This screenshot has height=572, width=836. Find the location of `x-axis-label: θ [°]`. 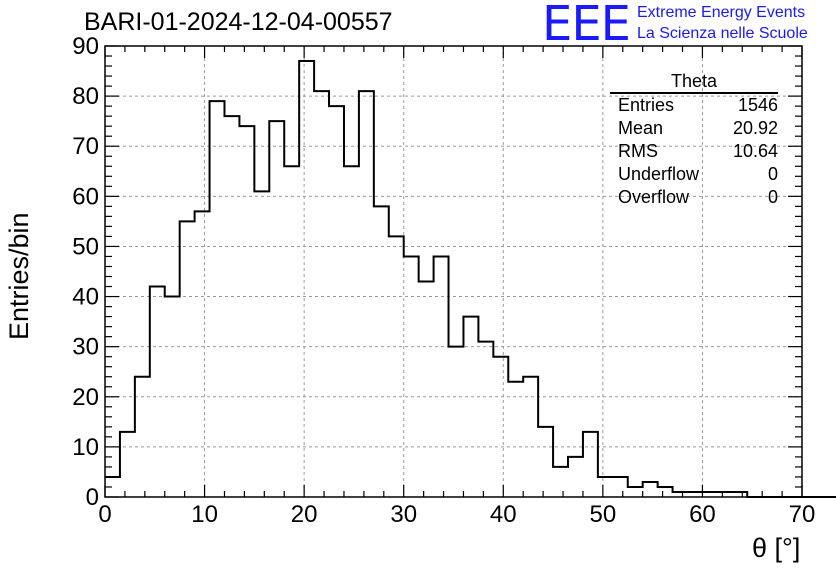

x-axis-label: θ [°] is located at coordinates (776, 548).